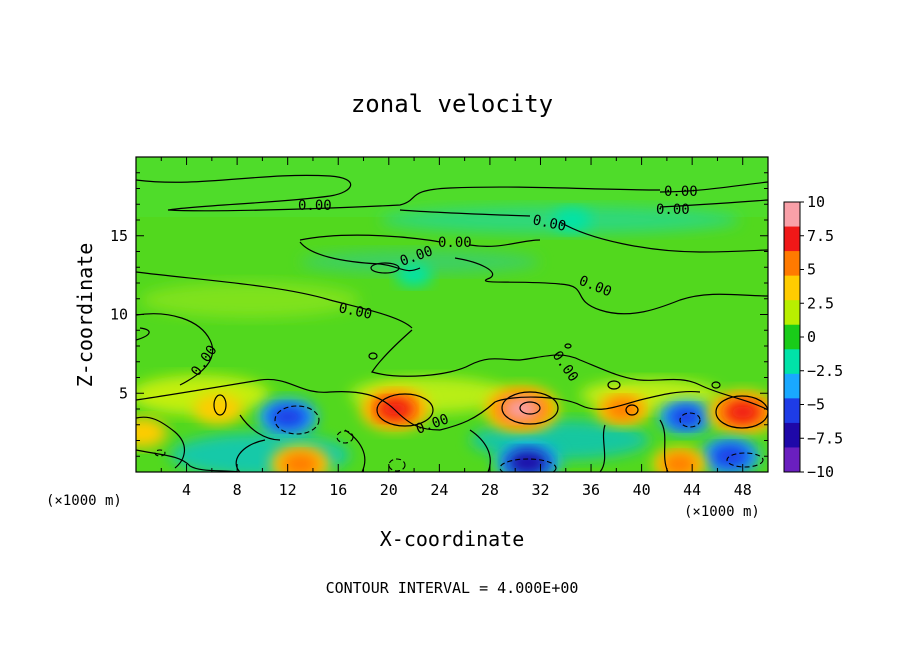  What do you see at coordinates (250, 300) in the screenshot?
I see `left-warm-band` at bounding box center [250, 300].